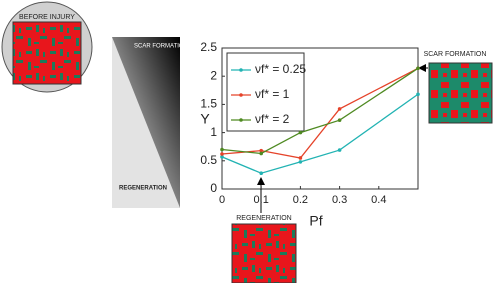 Image resolution: width=495 pixels, height=283 pixels. Describe the element at coordinates (455, 54) in the screenshot. I see `scar-image-label: SCAR FORMATION` at that location.